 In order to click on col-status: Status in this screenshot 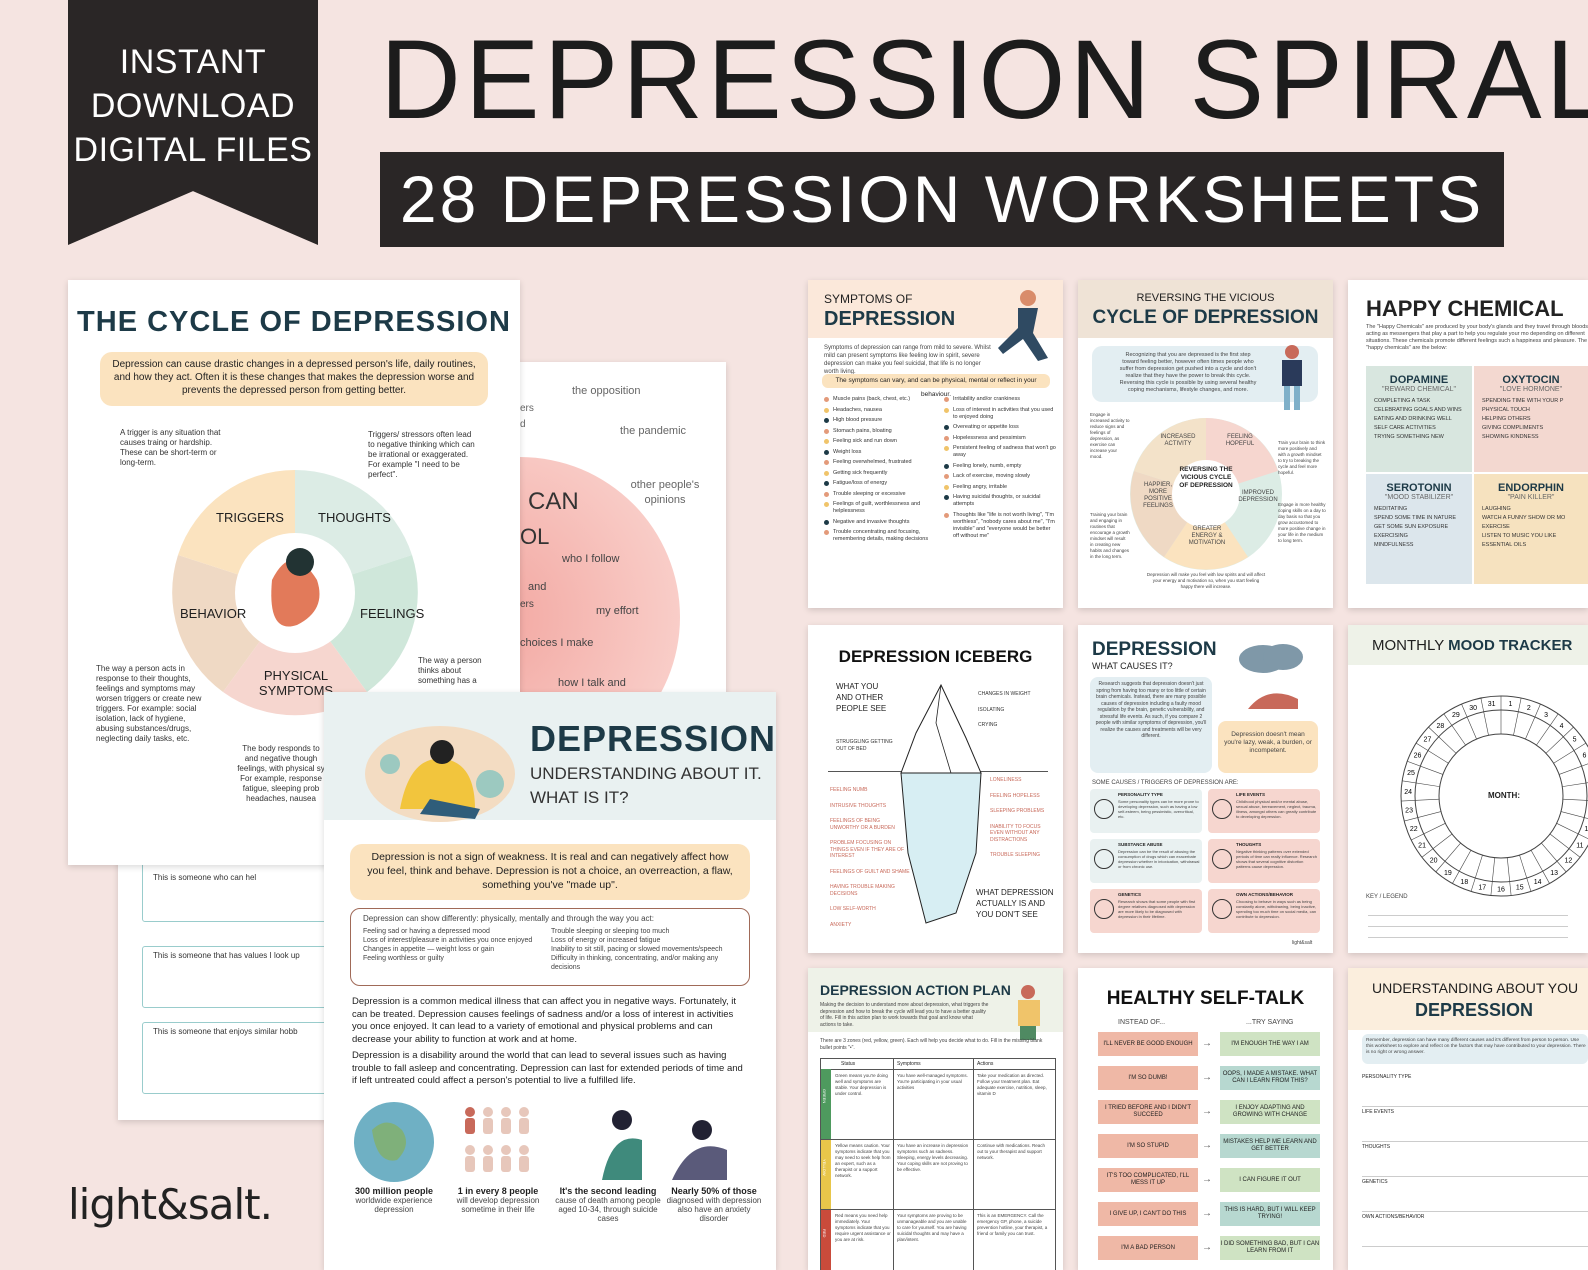, I will do `click(848, 1064)`.